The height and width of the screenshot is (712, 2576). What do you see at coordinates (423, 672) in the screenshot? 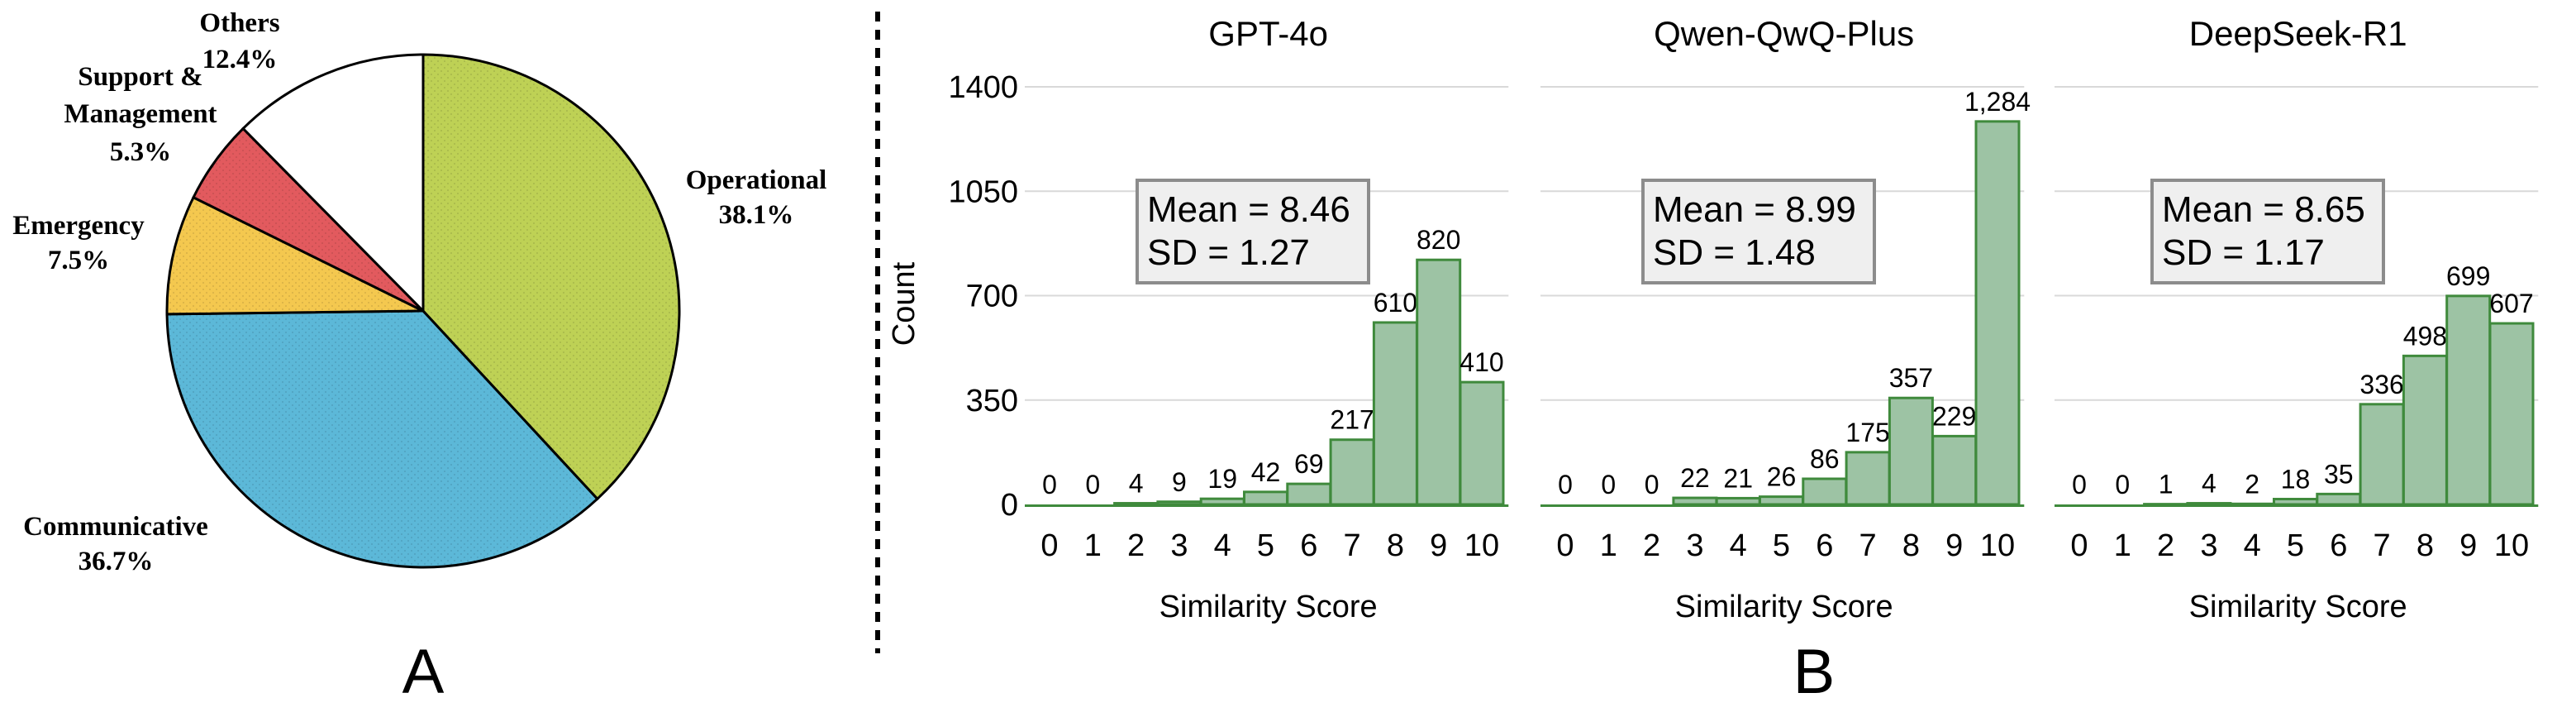
I see `panel-label-a: A` at bounding box center [423, 672].